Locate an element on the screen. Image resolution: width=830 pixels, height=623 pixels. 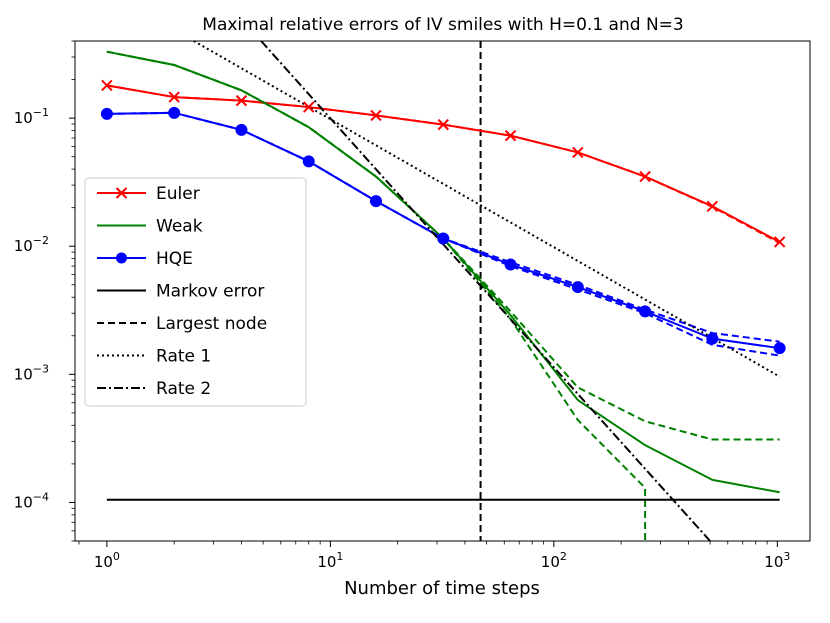
legend-box is located at coordinates (195, 292).